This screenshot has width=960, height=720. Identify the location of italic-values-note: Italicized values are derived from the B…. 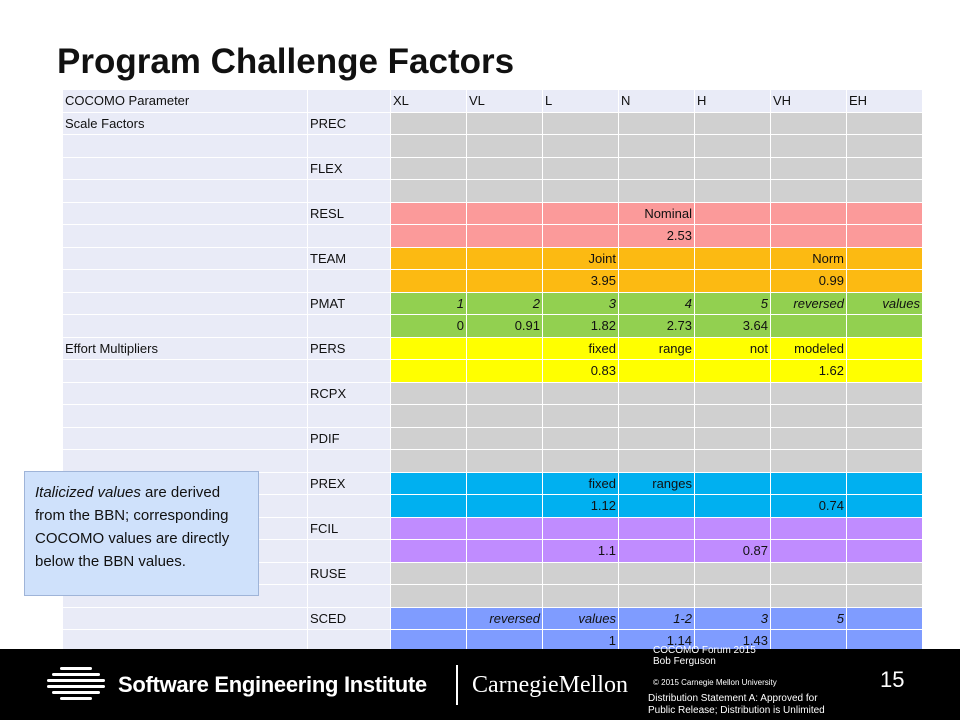
(141, 533).